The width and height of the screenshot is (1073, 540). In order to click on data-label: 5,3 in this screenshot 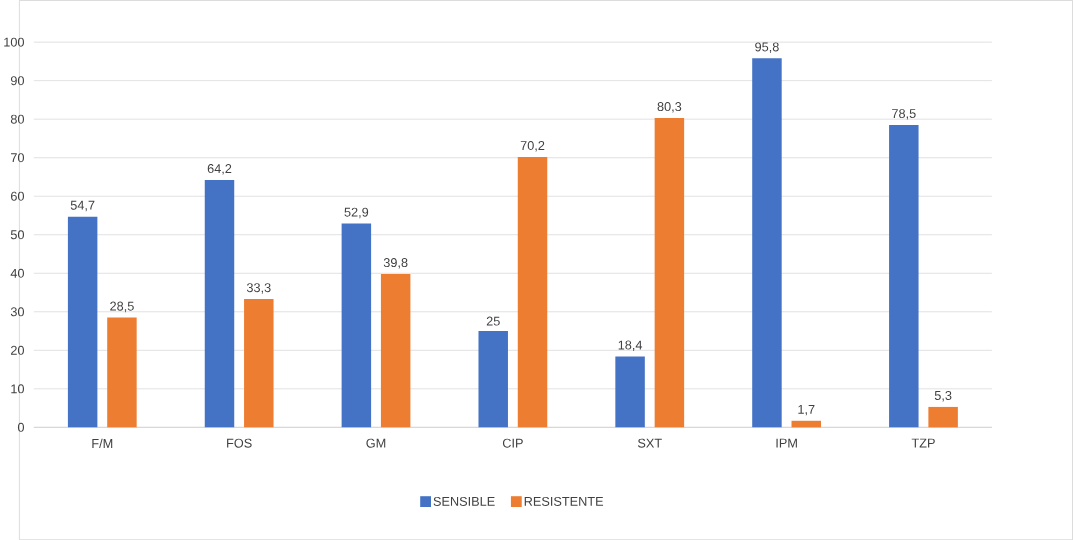, I will do `click(943, 396)`.